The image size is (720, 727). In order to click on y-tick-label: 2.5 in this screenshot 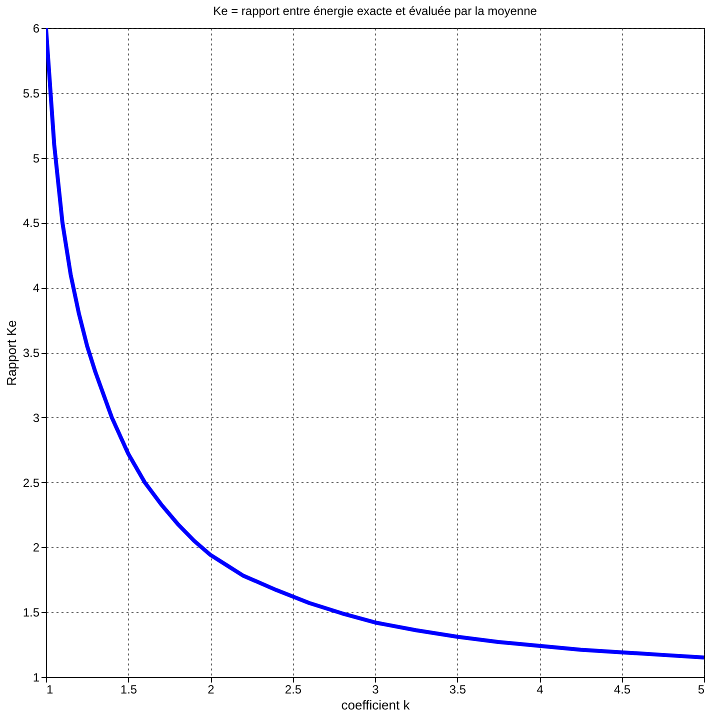, I will do `click(31, 483)`.